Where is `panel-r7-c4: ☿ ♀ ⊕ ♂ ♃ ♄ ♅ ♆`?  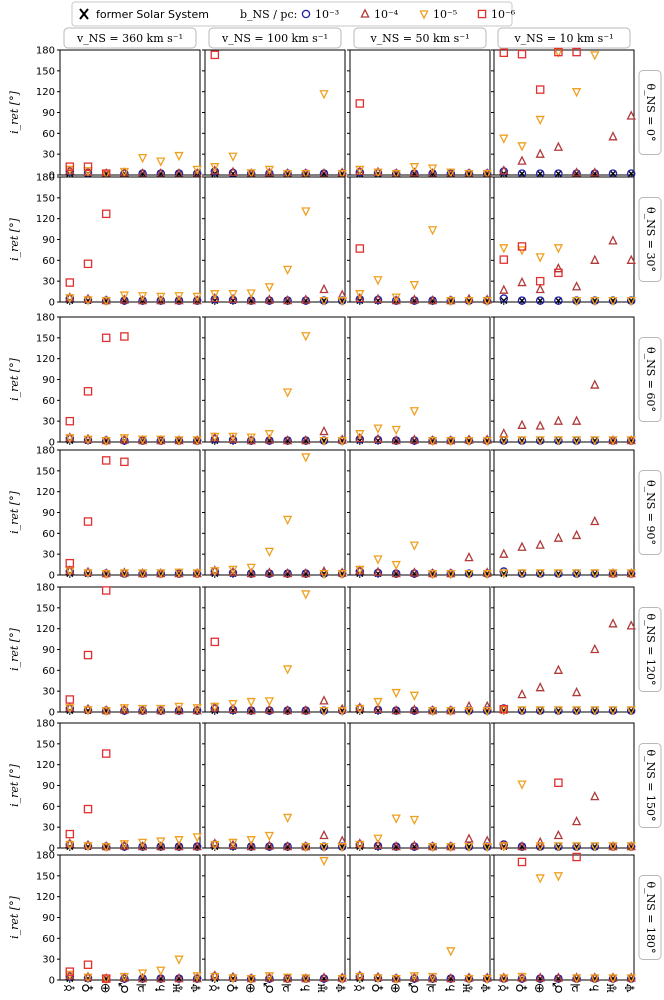
panel-r7-c4: ☿ ♀ ⊕ ♂ ♃ ♄ ♅ ♆ is located at coordinates (565, 923).